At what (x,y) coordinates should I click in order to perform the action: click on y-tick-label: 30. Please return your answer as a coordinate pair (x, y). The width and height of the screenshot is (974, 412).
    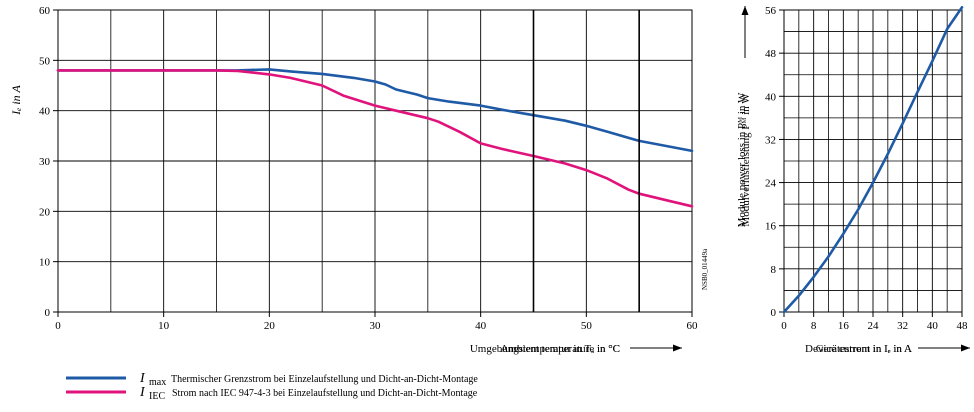
    Looking at the image, I should click on (45, 162).